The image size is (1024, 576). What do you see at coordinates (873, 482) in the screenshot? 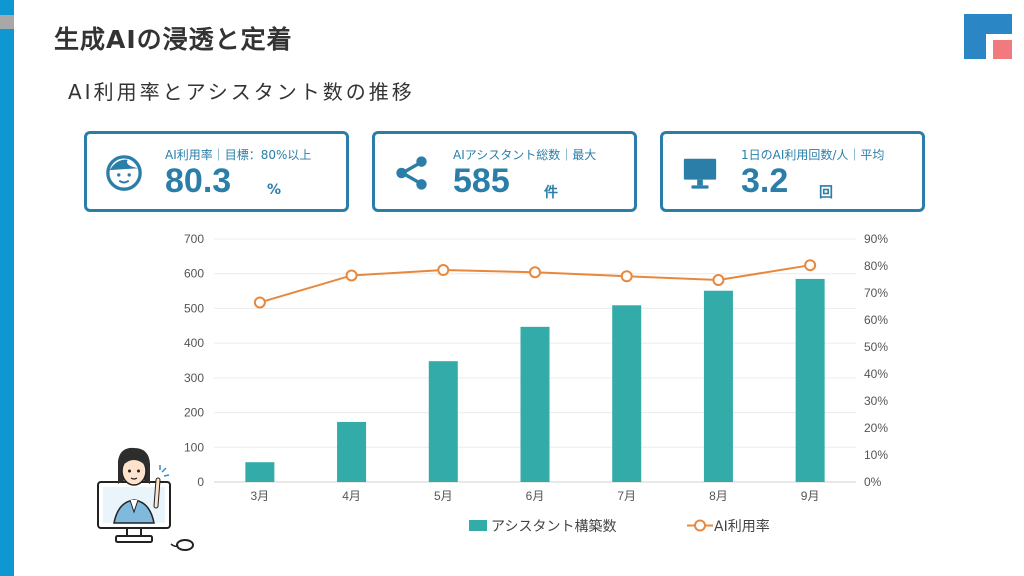
I see `right-axis-tick: 0%` at bounding box center [873, 482].